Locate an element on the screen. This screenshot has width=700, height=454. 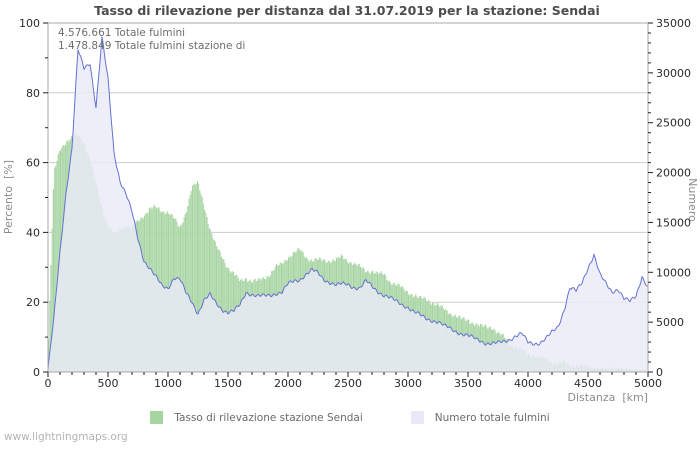
x-axis-tick-label: 4000 is located at coordinates (528, 383).